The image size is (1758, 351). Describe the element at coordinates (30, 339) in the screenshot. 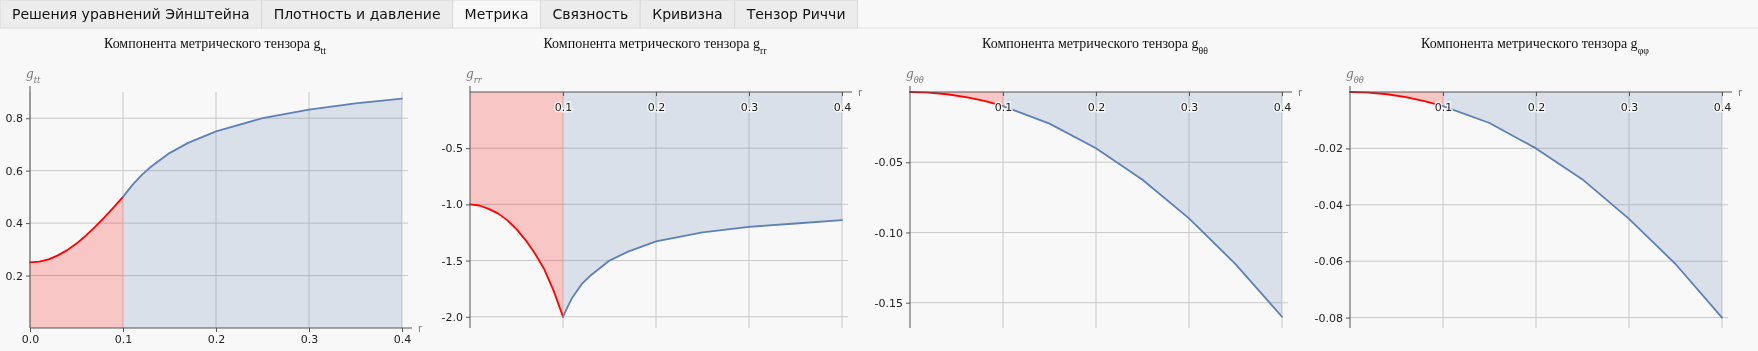

I see `x-tick-label: 0.0` at that location.